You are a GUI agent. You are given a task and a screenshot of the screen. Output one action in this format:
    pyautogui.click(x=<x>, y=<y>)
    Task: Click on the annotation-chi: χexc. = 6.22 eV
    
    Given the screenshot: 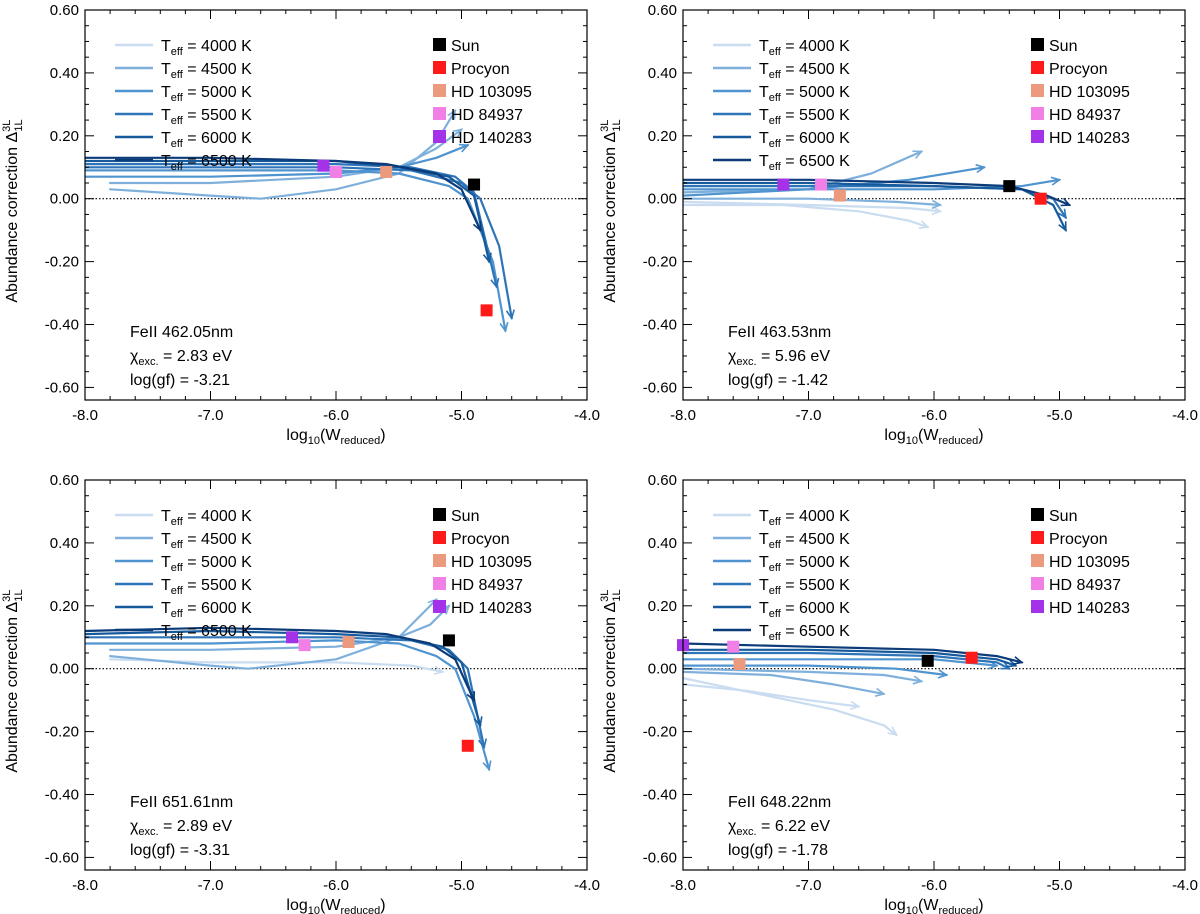 What is the action you would take?
    pyautogui.click(x=779, y=828)
    